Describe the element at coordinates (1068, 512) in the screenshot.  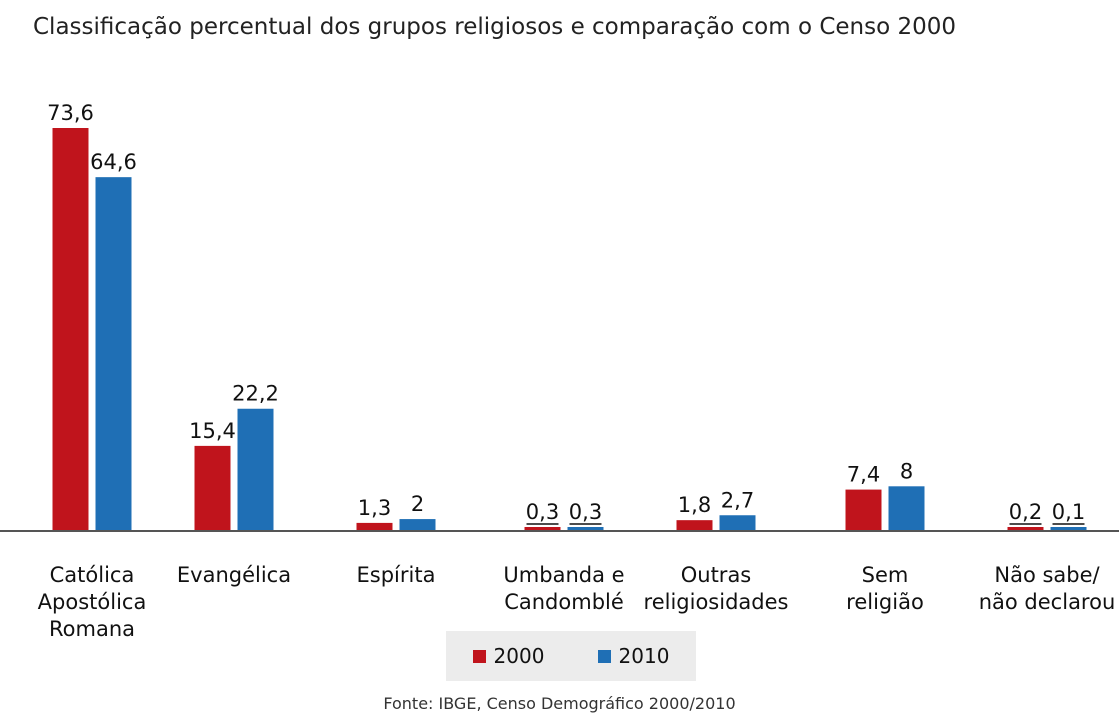
I see `value-label-2010-6: 0,1` at that location.